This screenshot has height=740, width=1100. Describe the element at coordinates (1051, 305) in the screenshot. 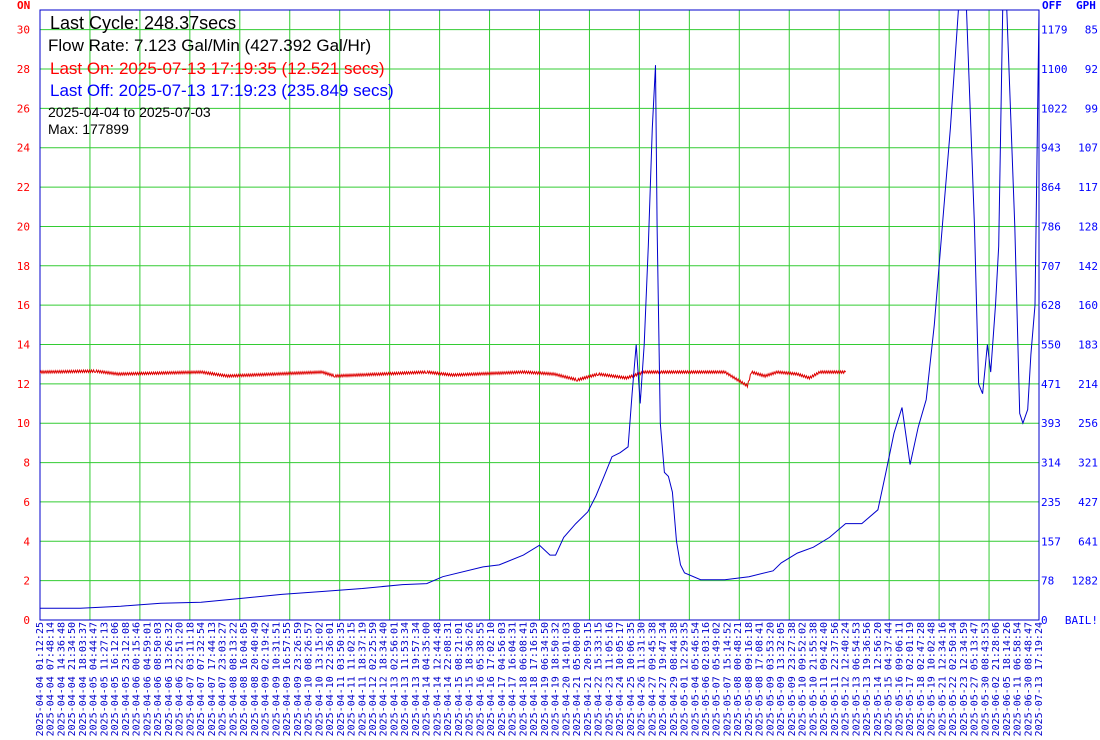

I see `right-off-tick-label: 628` at that location.